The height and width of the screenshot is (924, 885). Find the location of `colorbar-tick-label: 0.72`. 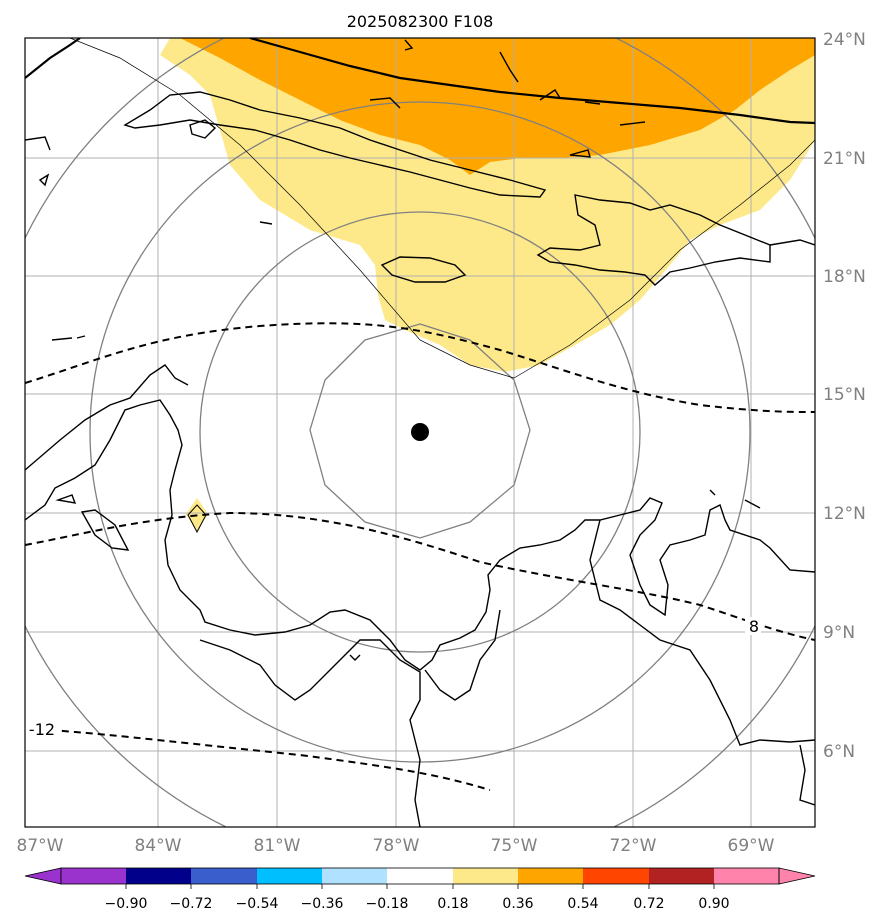

colorbar-tick-label: 0.72 is located at coordinates (648, 904).